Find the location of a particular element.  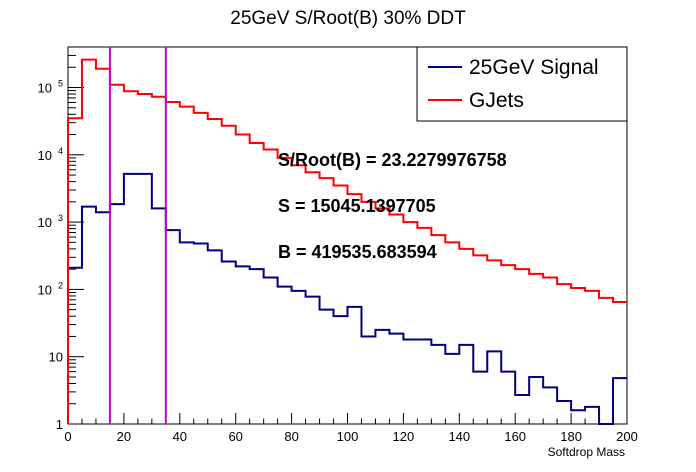

legend: 25GeV Signal GJets is located at coordinates (522, 84).